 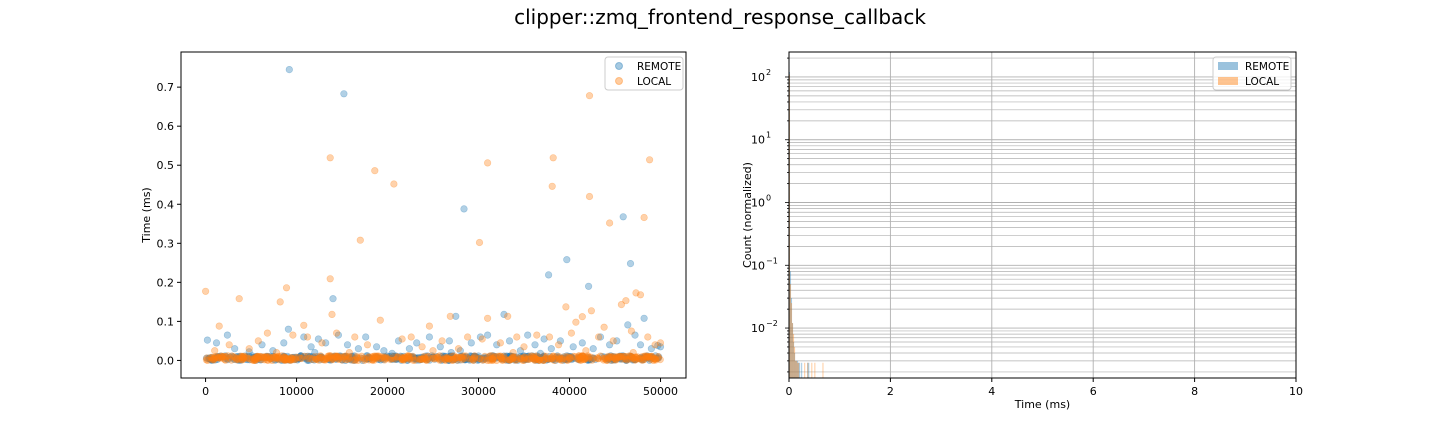 What do you see at coordinates (768, 135) in the screenshot?
I see `histogram-y-tick-exponent: 1` at bounding box center [768, 135].